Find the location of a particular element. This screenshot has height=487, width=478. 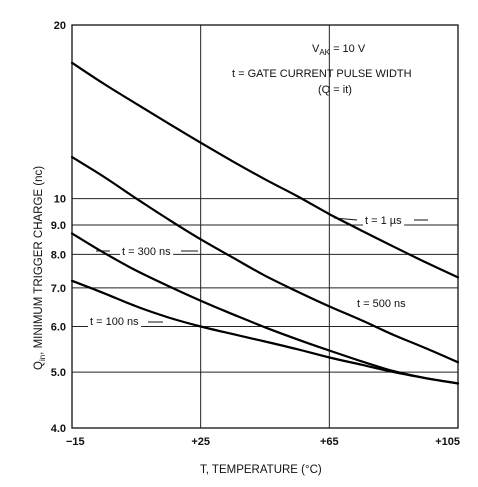

y-tick-label: 9.0 is located at coordinates (58, 226).